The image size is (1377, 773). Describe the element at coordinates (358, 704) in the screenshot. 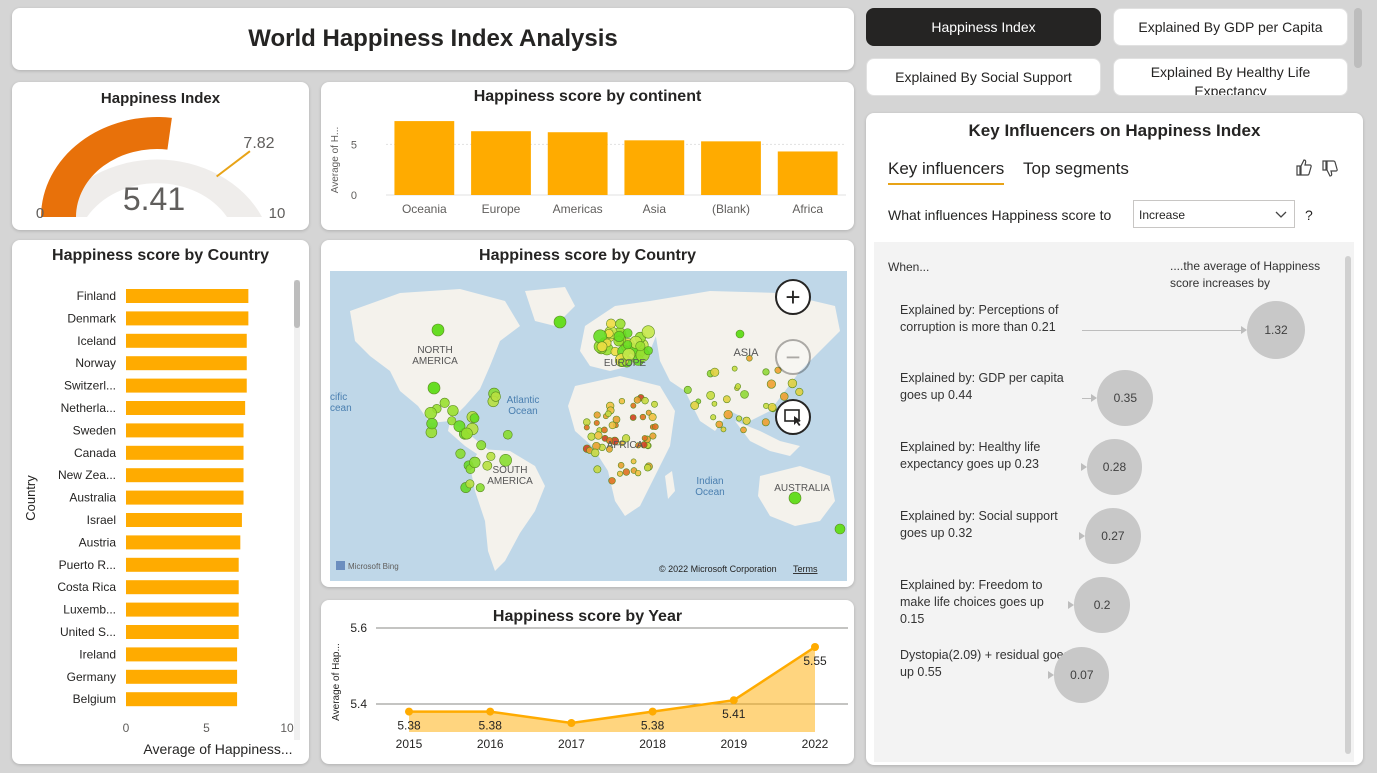

I see `year-y-tick: 5.4` at that location.